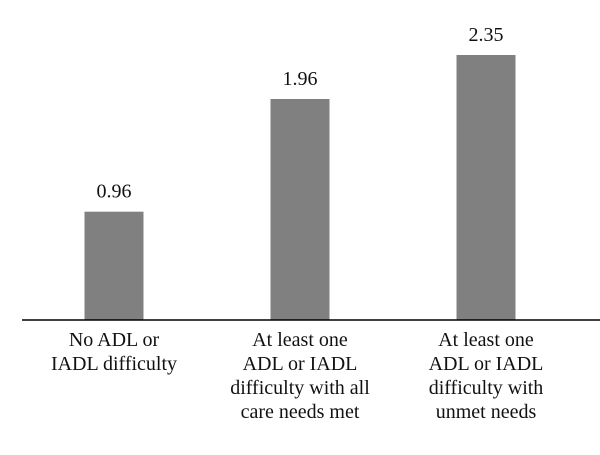 This screenshot has width=600, height=455. I want to click on category-label-3-line-4: unmet needs, so click(486, 412).